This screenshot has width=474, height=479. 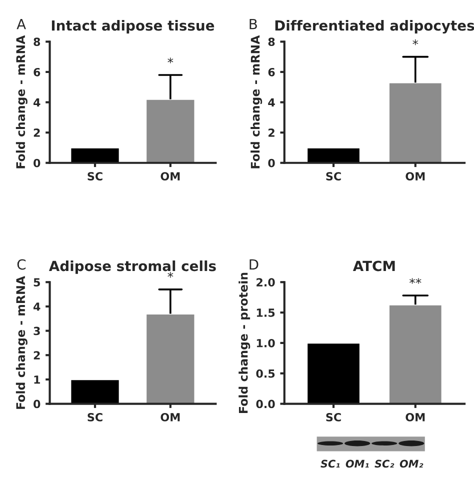 I want to click on text: B, so click(x=253, y=24).